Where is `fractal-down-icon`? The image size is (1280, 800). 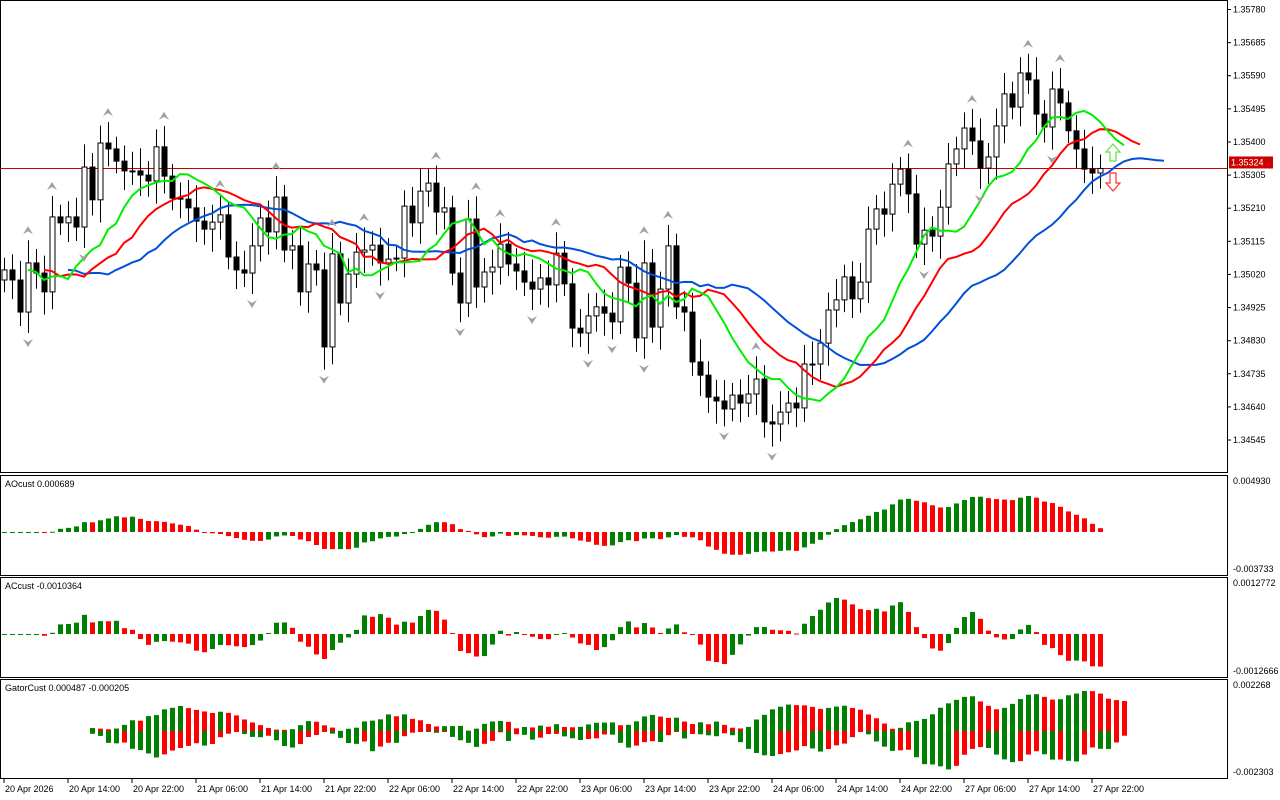
fractal-down-icon is located at coordinates (324, 379).